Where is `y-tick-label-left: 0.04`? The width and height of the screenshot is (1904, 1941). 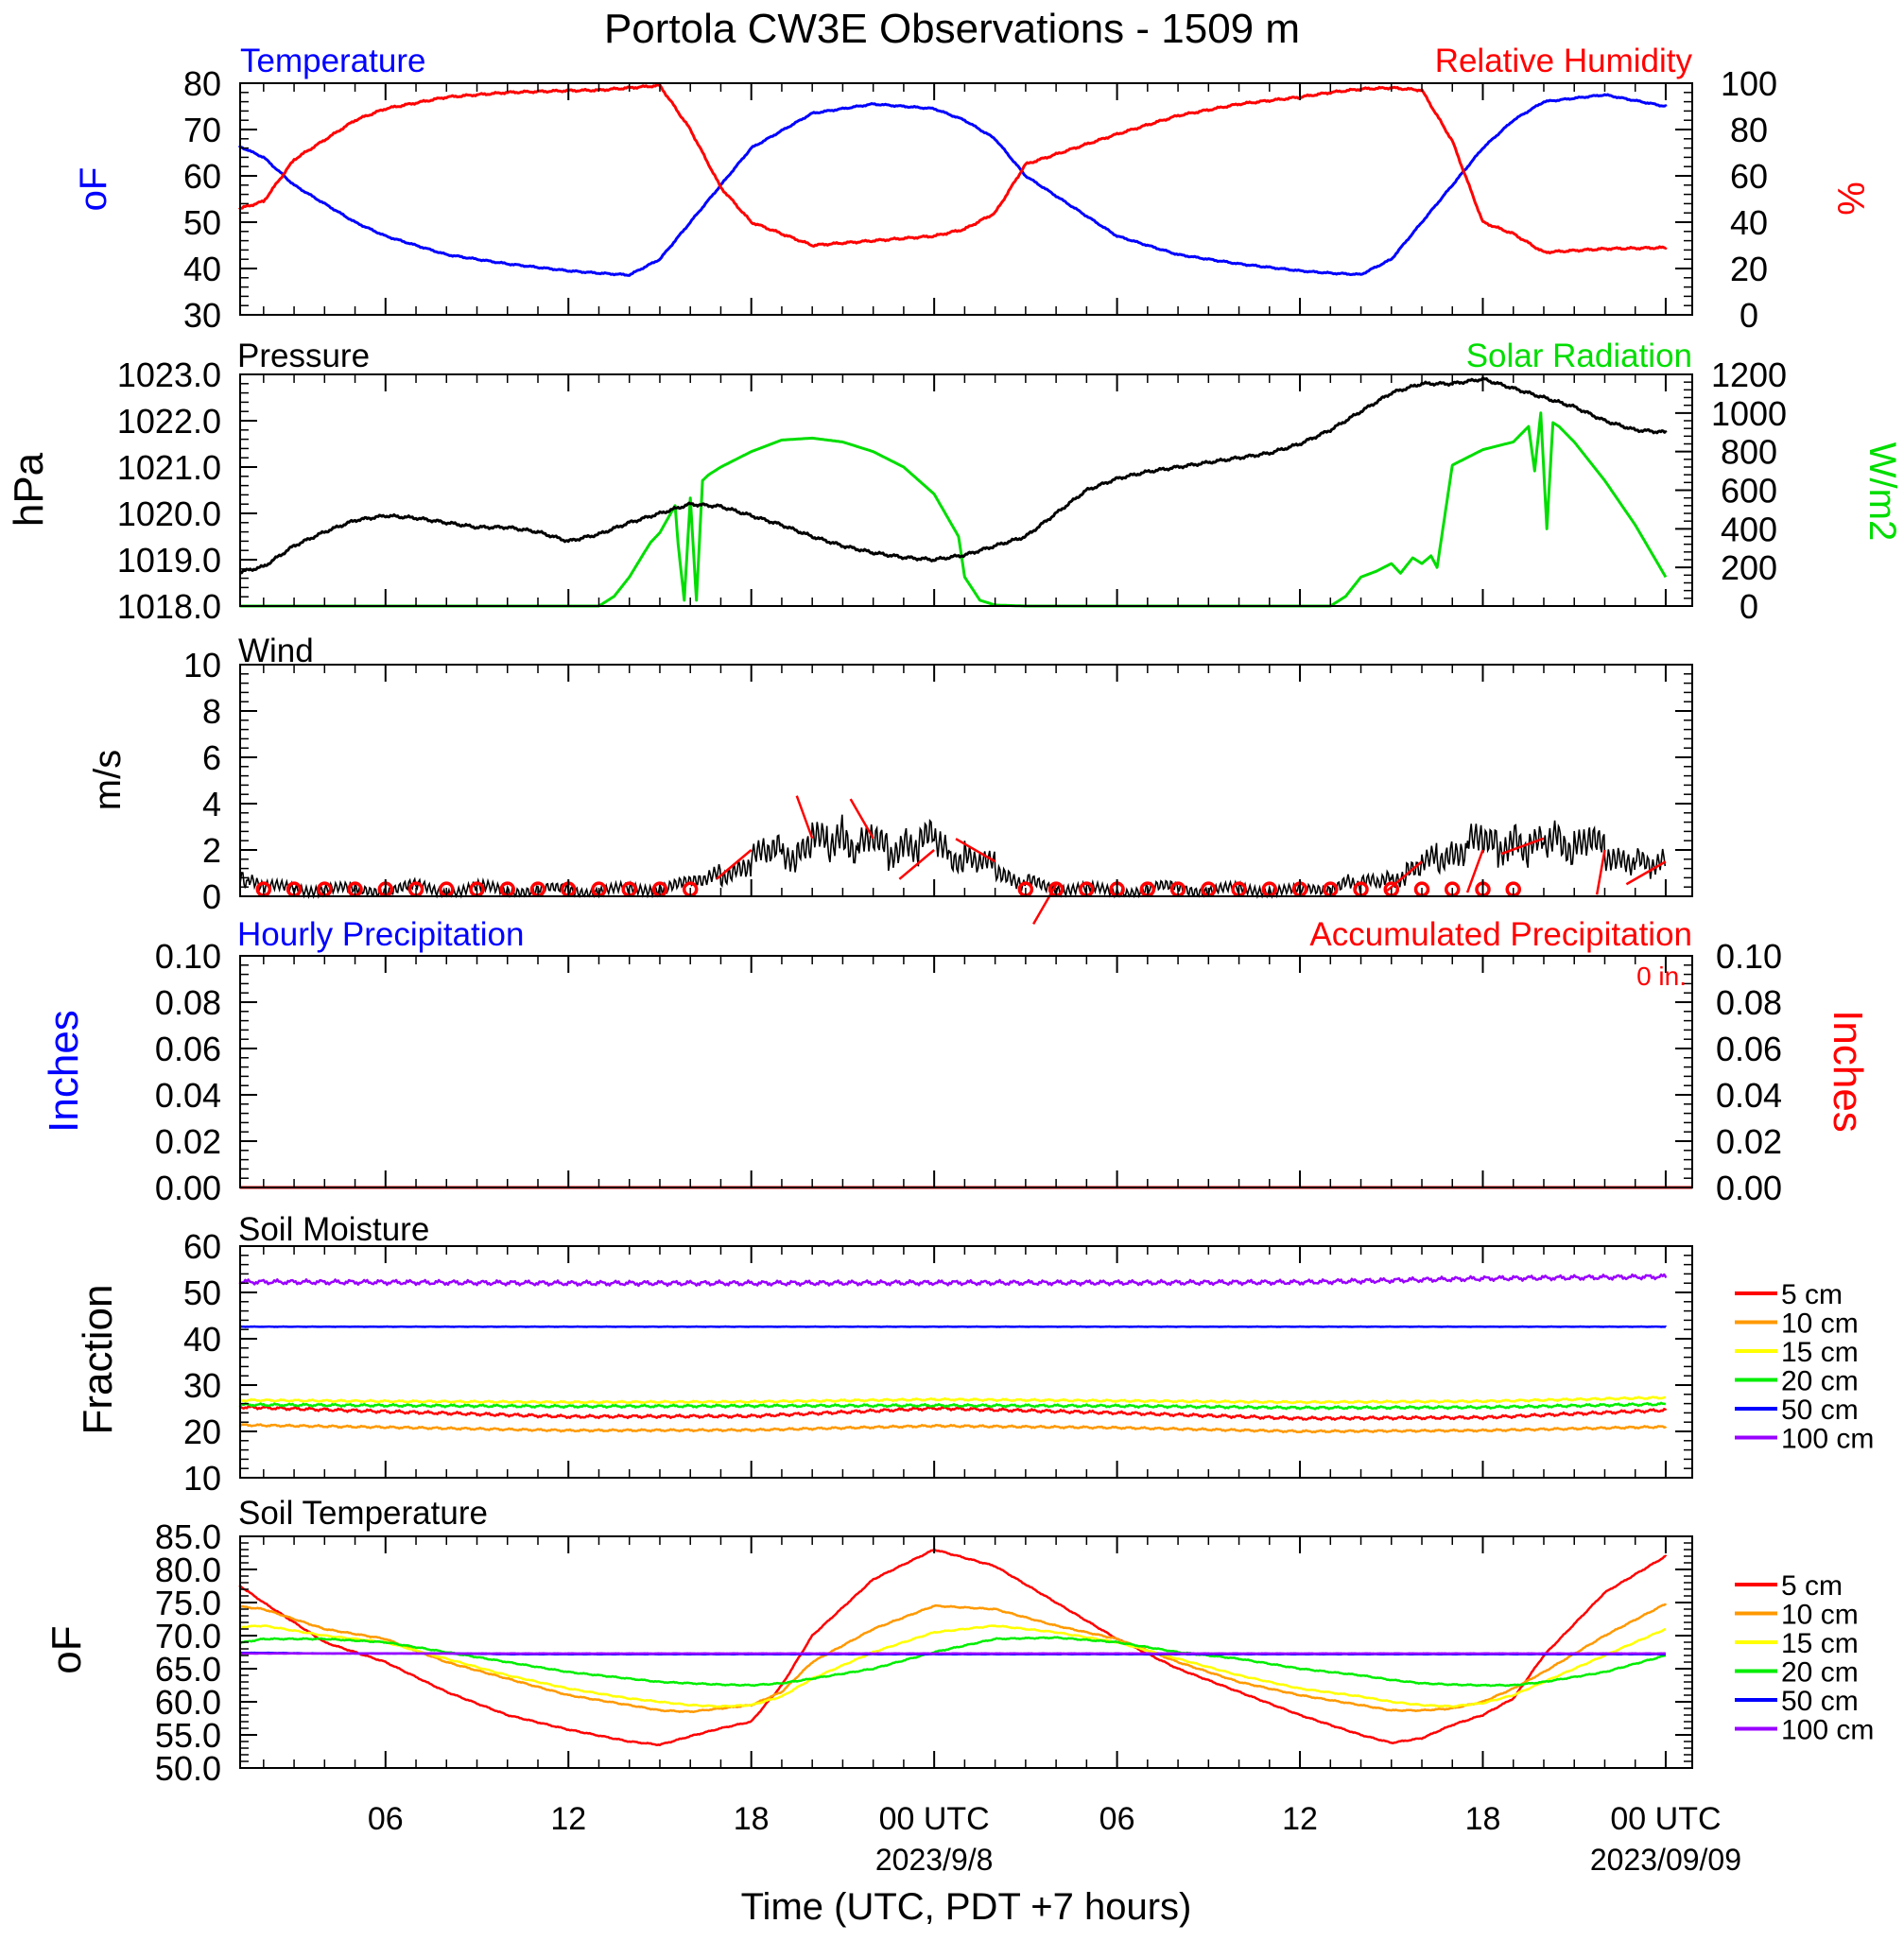 y-tick-label-left: 0.04 is located at coordinates (188, 1096).